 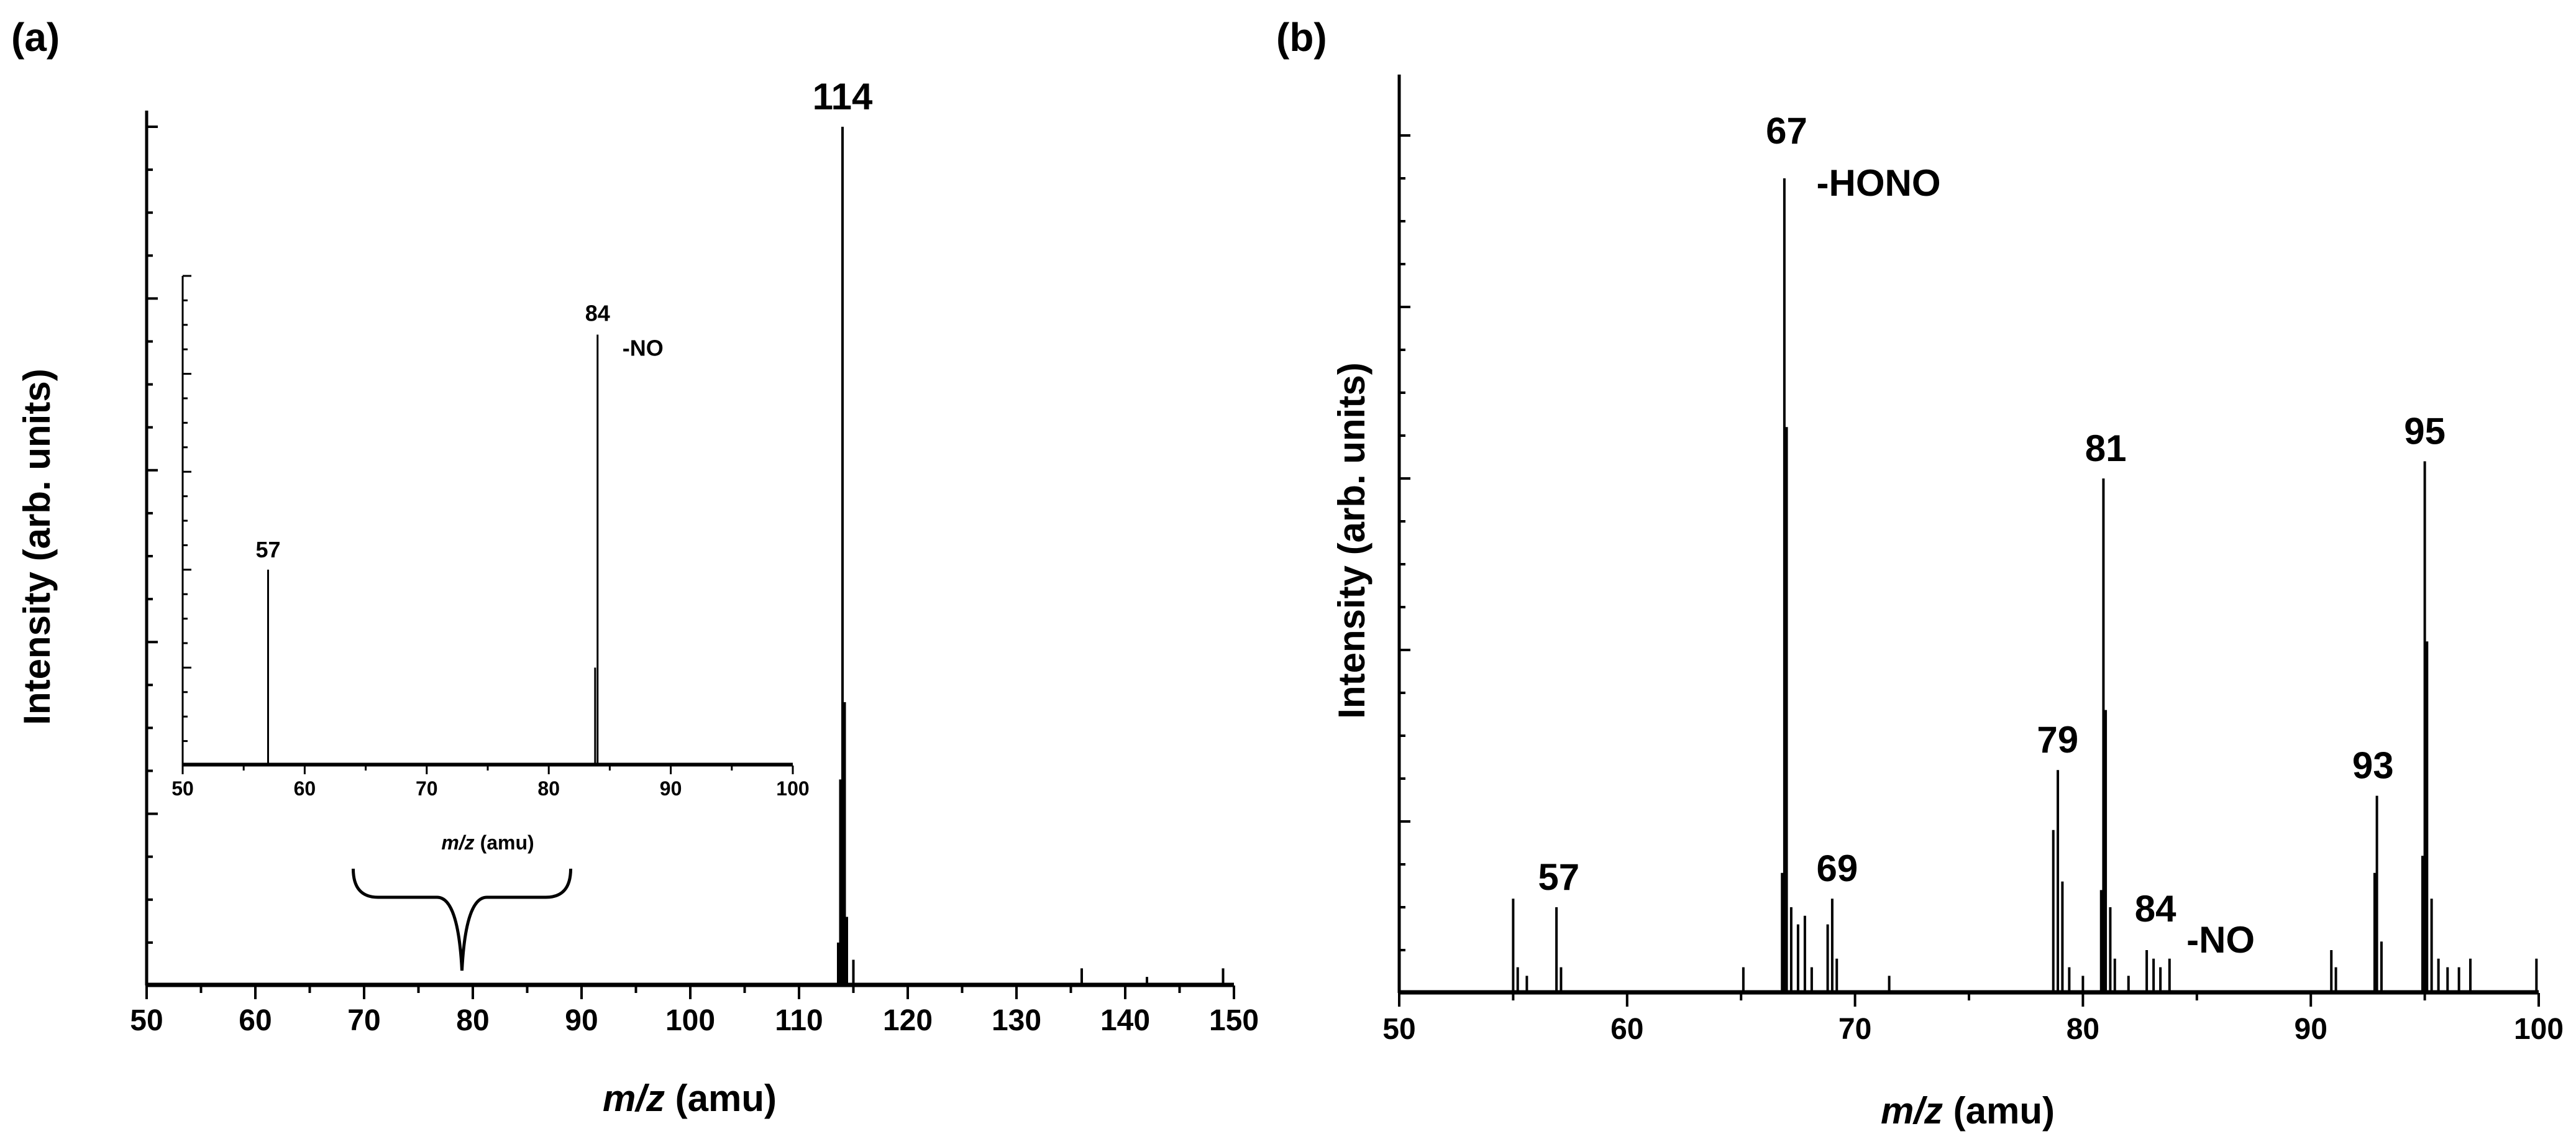 I want to click on panel-b-x-tick-label: 100, so click(x=2539, y=1029).